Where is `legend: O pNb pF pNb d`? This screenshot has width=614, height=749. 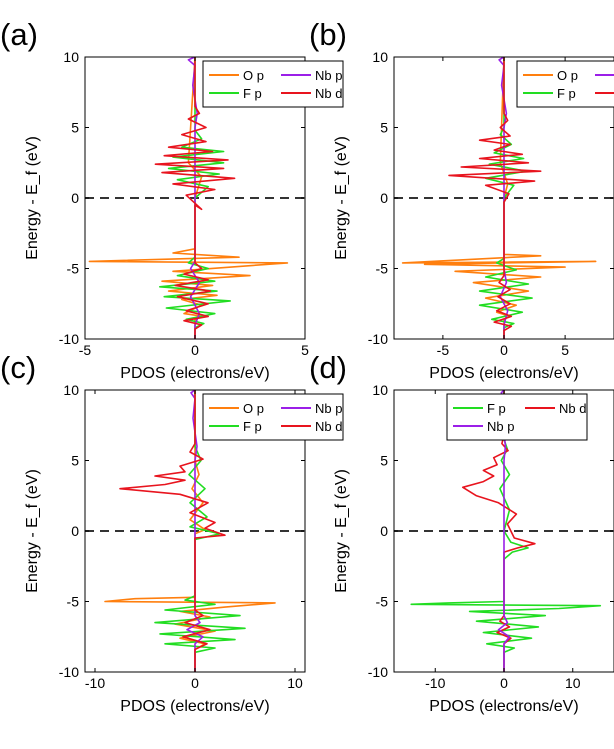
legend: O pNb pF pNb d is located at coordinates (565, 84).